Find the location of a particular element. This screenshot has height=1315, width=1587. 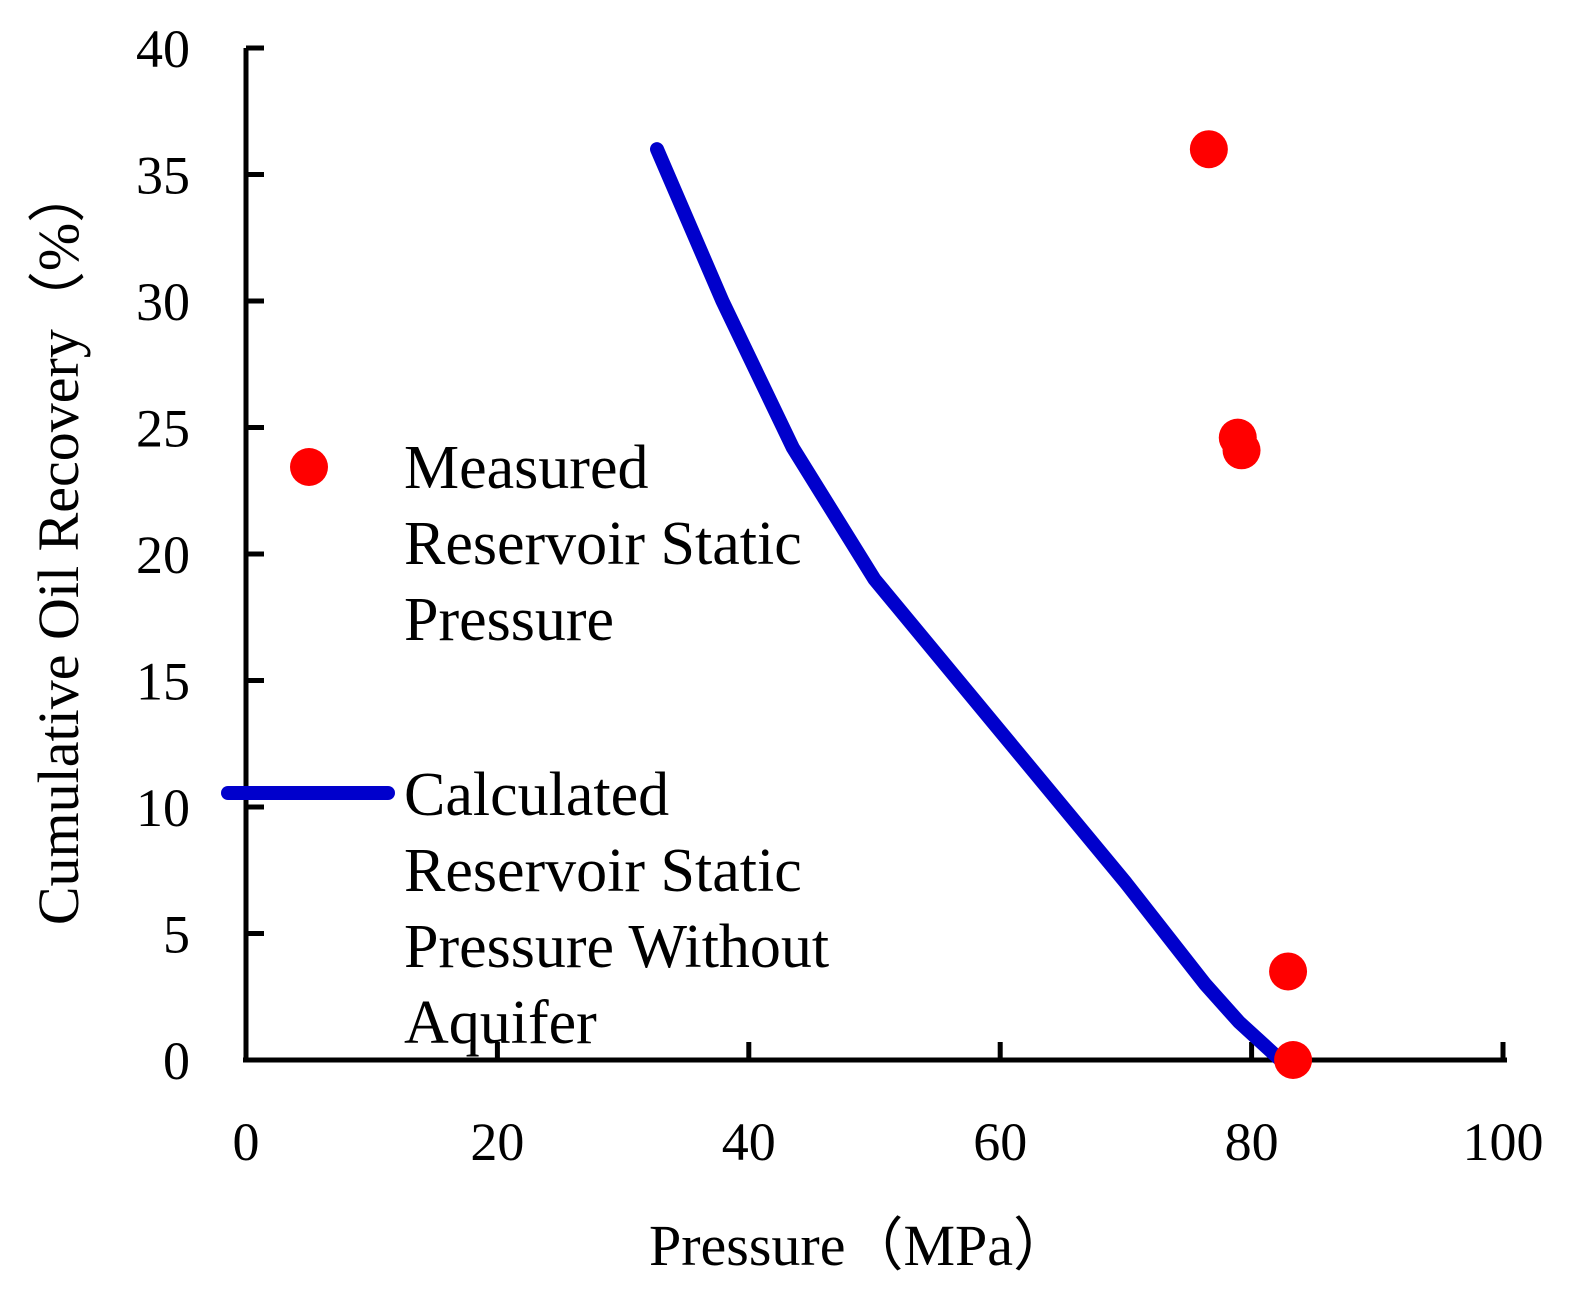

legend-line: Pressure Without is located at coordinates (616, 947).